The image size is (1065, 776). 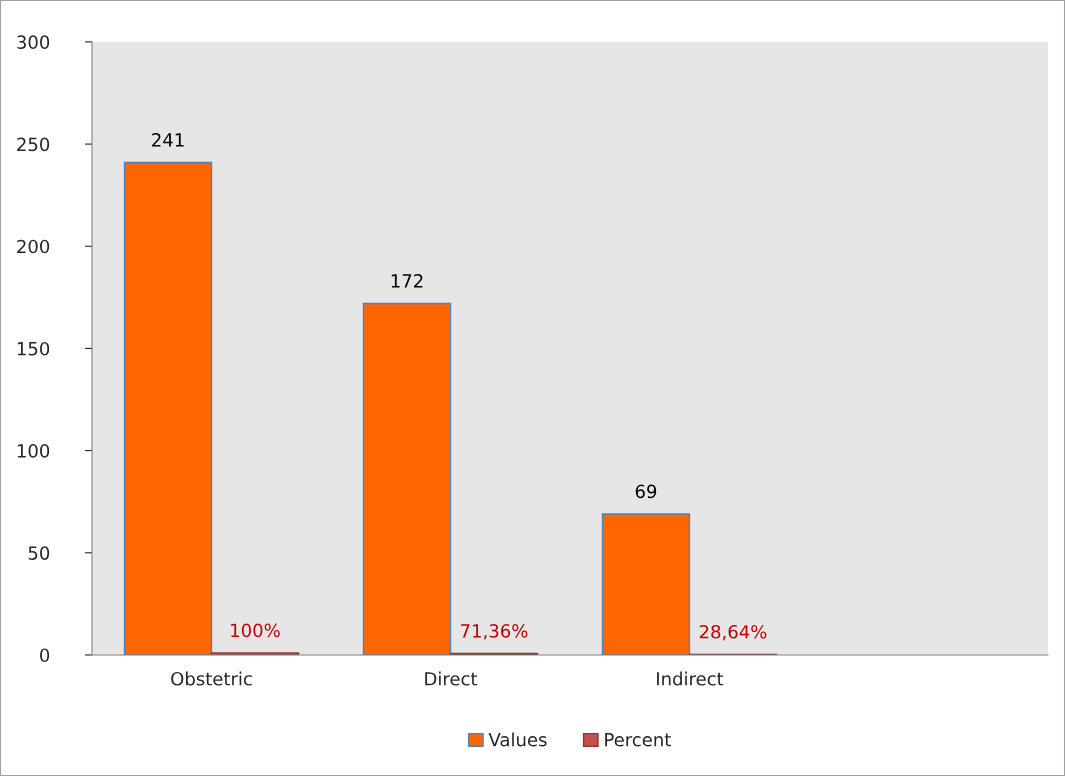 What do you see at coordinates (211, 678) in the screenshot?
I see `x-tick-label: Obstetric` at bounding box center [211, 678].